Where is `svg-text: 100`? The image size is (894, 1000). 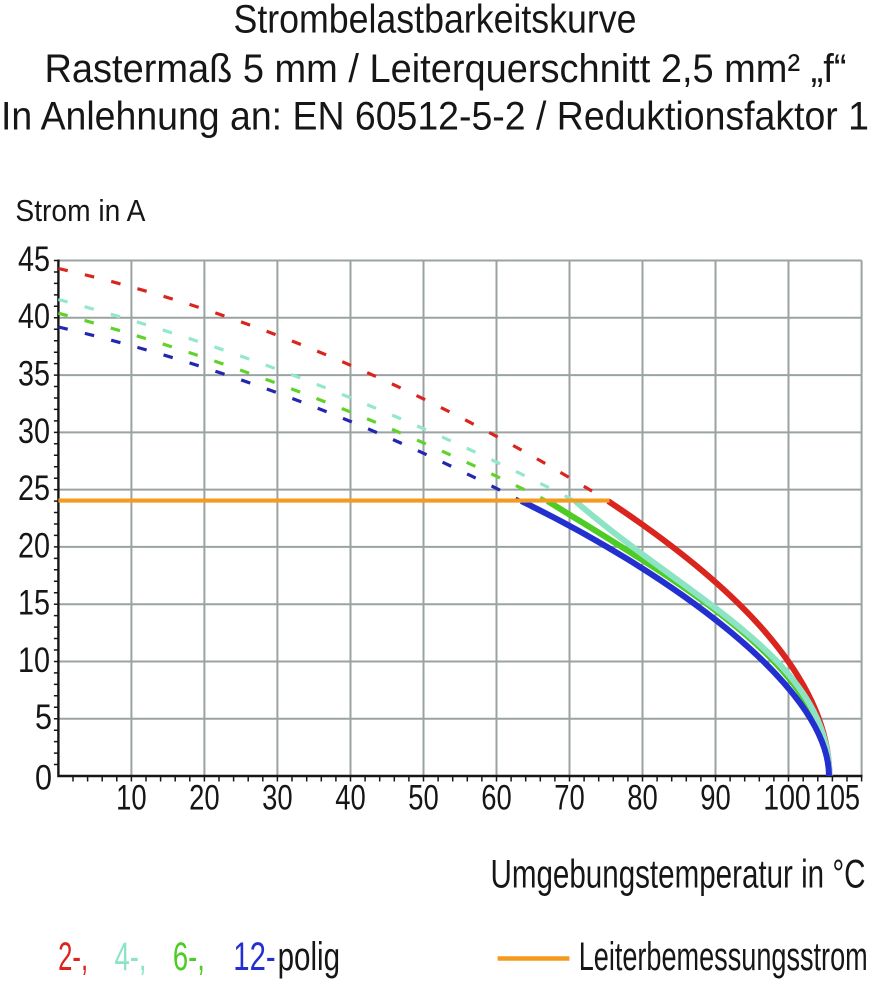
svg-text: 100 is located at coordinates (787, 798).